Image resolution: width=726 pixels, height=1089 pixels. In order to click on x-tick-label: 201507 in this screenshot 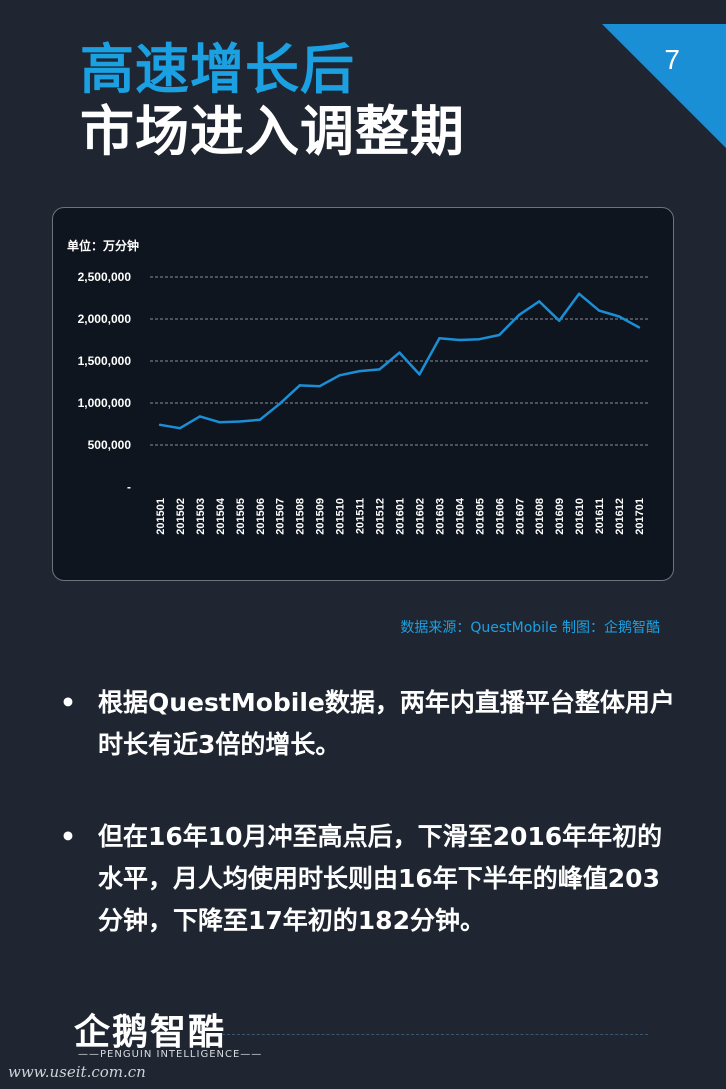, I will do `click(281, 516)`.